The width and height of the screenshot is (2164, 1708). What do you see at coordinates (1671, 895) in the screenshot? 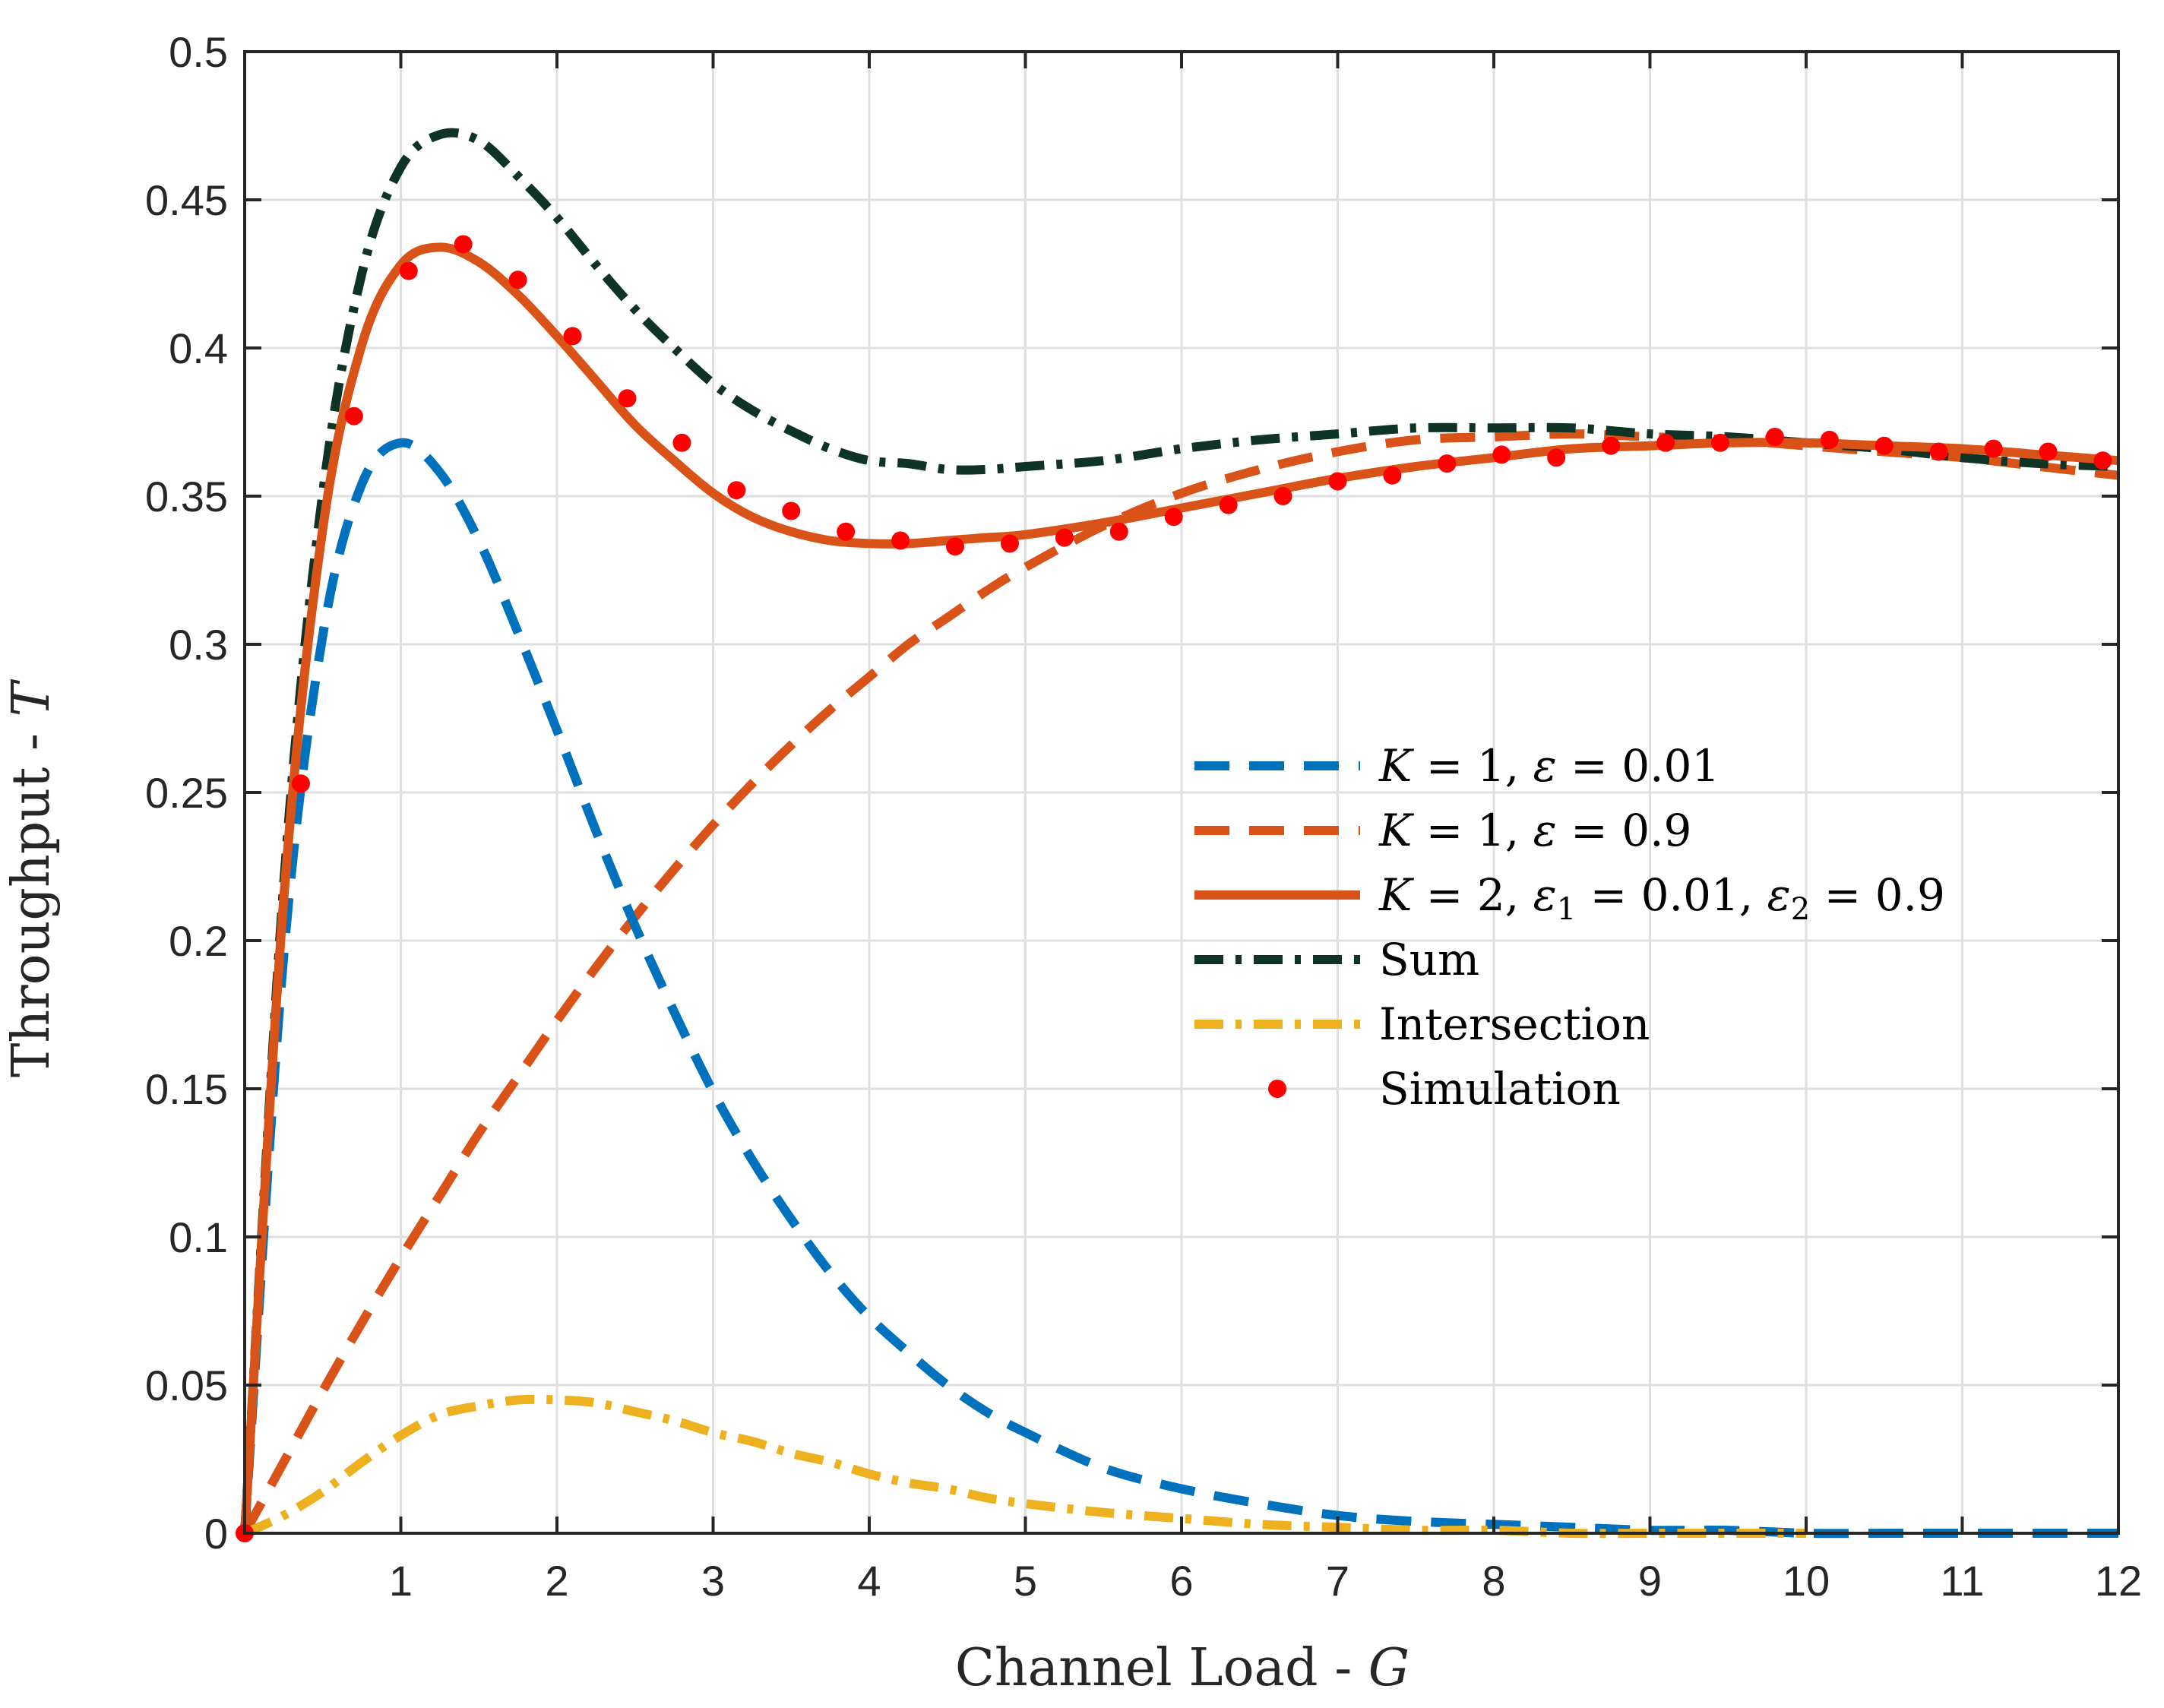
I see `legend-text-part: = 0.01,` at bounding box center [1671, 895].